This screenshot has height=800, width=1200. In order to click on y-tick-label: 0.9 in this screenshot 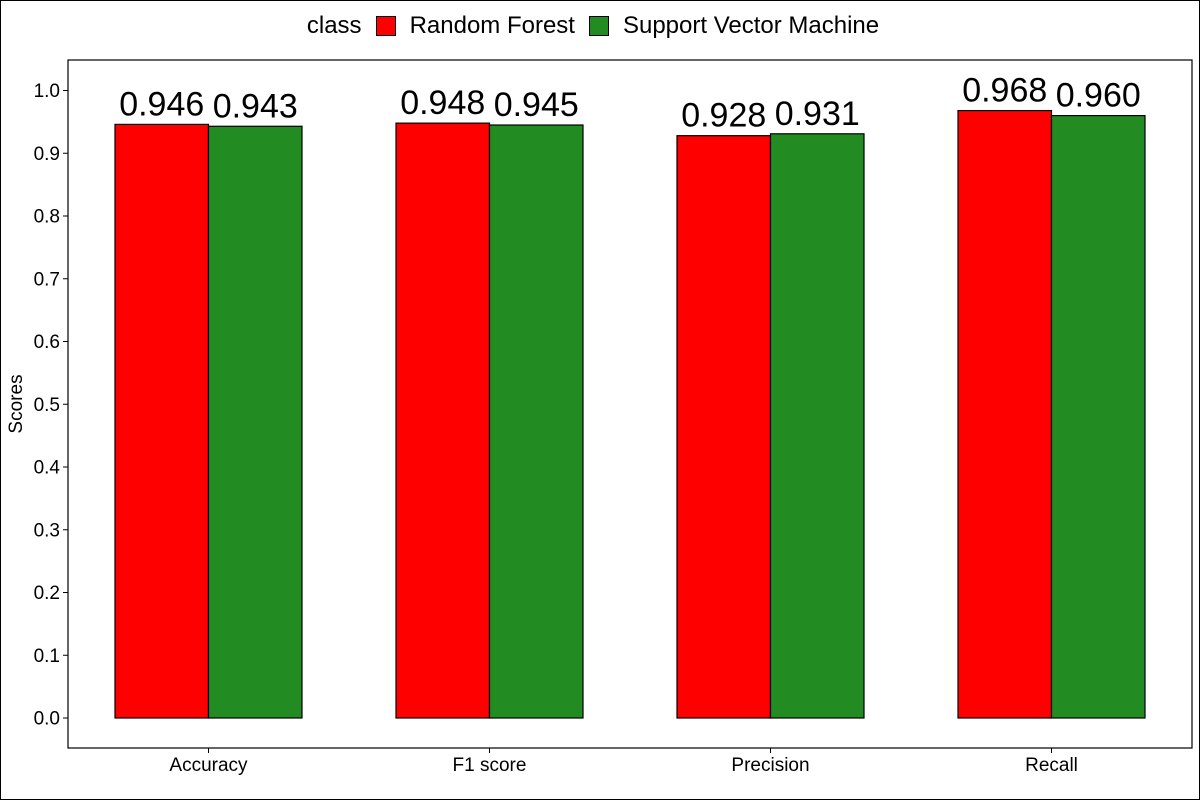, I will do `click(47, 154)`.